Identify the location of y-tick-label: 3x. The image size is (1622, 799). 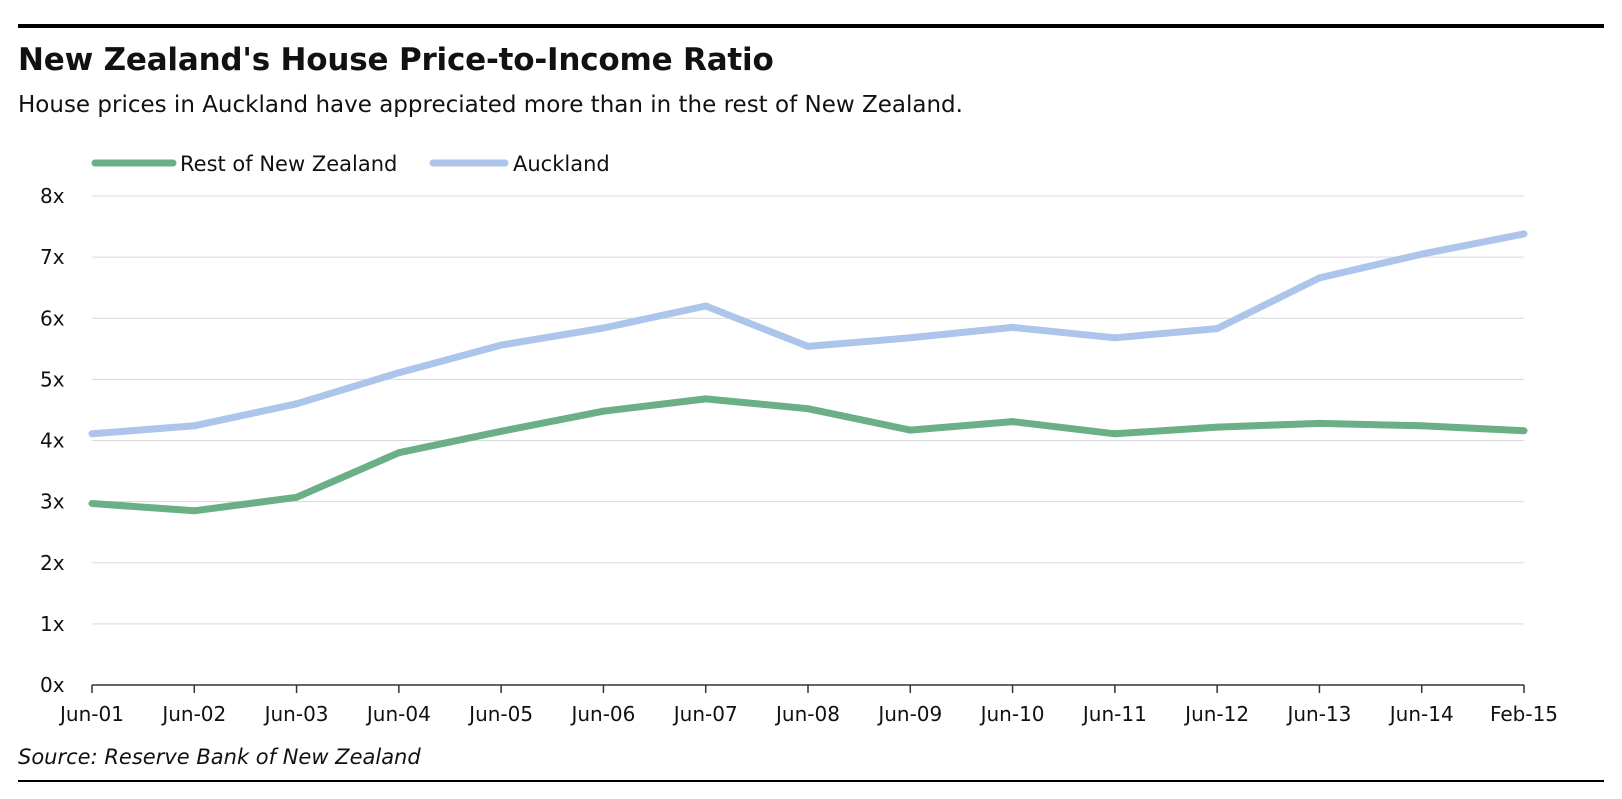
(52, 502).